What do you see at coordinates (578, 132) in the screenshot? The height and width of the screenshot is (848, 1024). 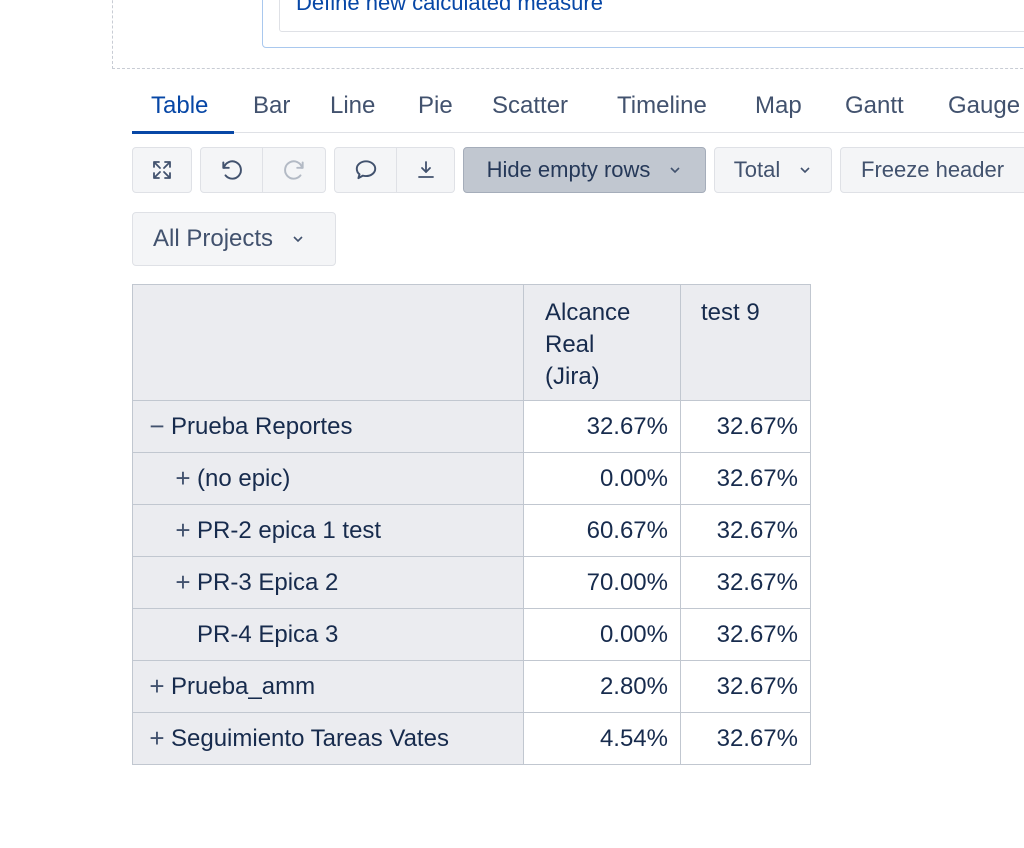 I see `tabs-divider` at bounding box center [578, 132].